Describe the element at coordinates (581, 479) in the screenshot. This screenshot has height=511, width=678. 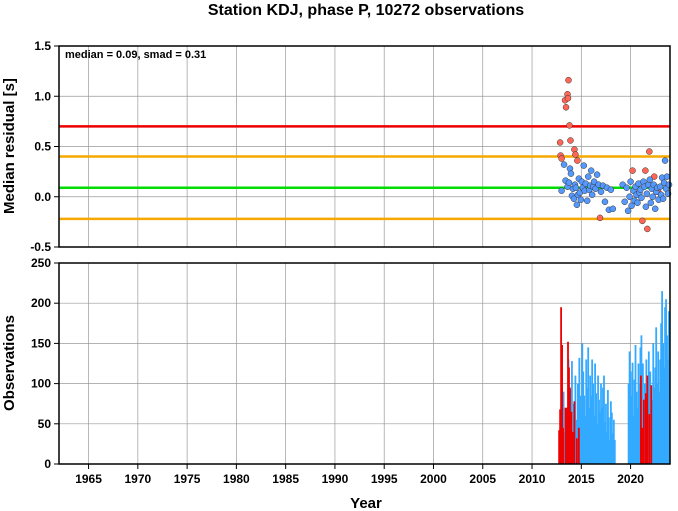
I see `x-tick-label: 2015` at that location.